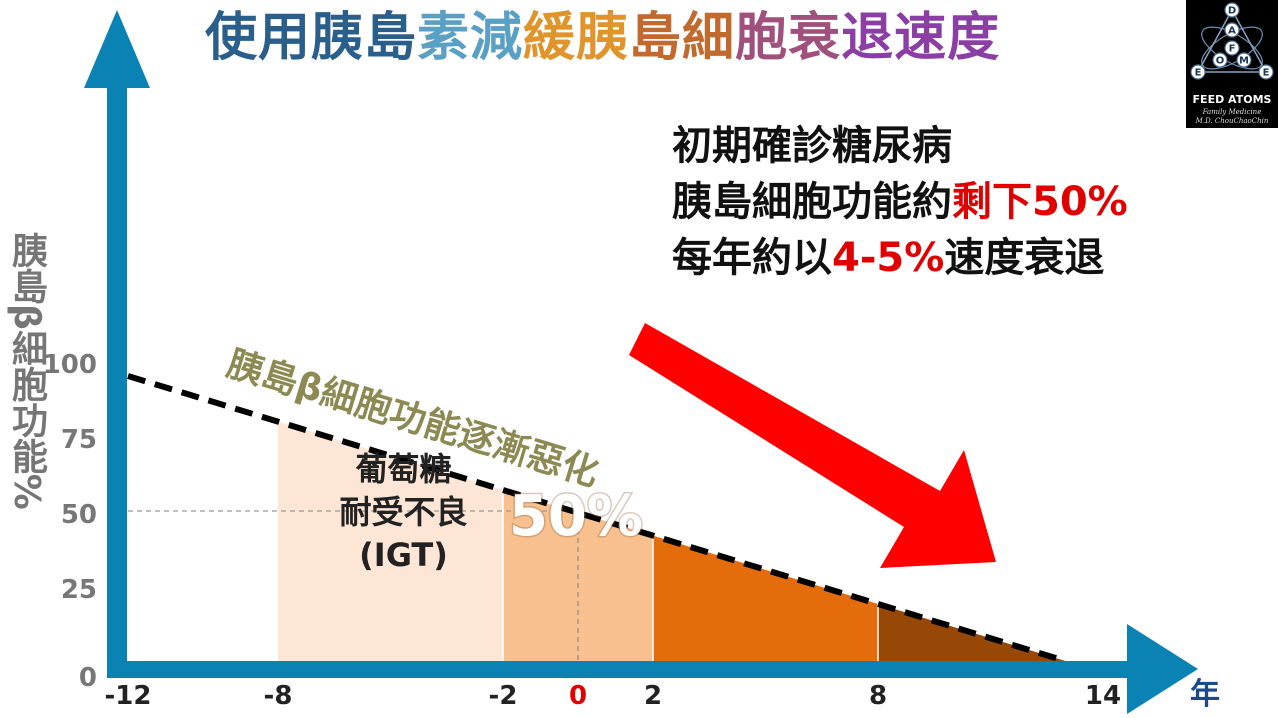  What do you see at coordinates (70, 365) in the screenshot?
I see `y-tick-label: 100` at bounding box center [70, 365].